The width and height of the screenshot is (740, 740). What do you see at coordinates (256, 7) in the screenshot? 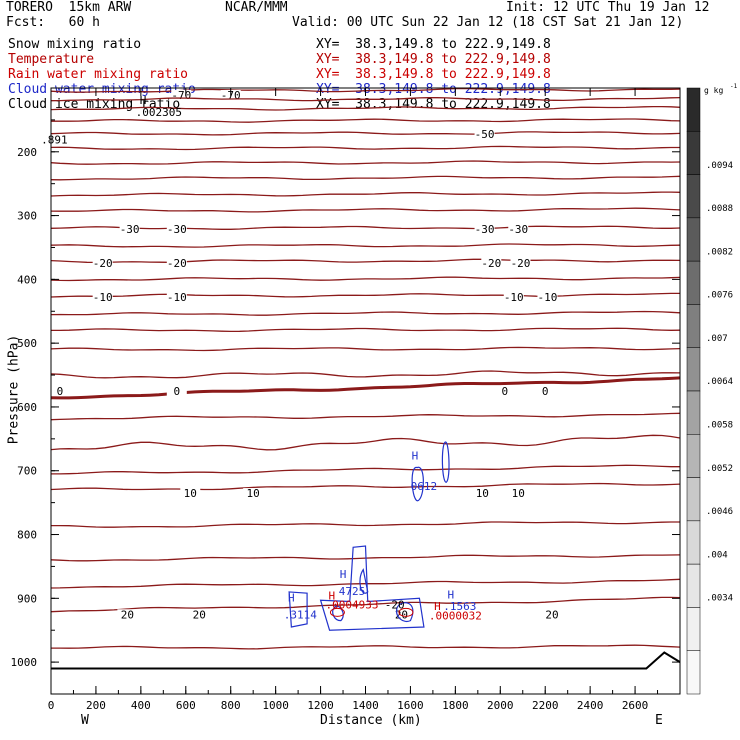
I see `center-title: NCAR/MMM` at bounding box center [256, 7].